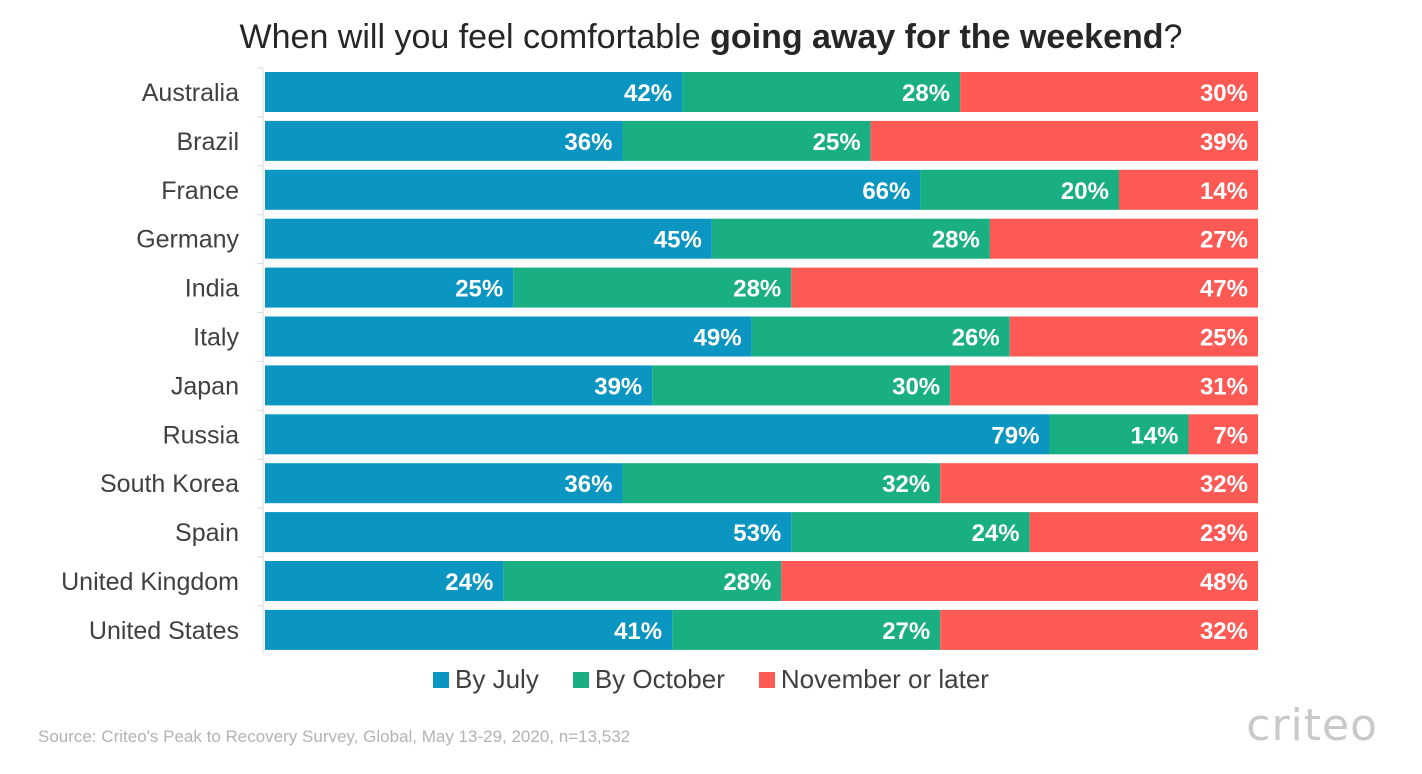 The image size is (1422, 774). I want to click on bar-united-states-october, so click(806, 629).